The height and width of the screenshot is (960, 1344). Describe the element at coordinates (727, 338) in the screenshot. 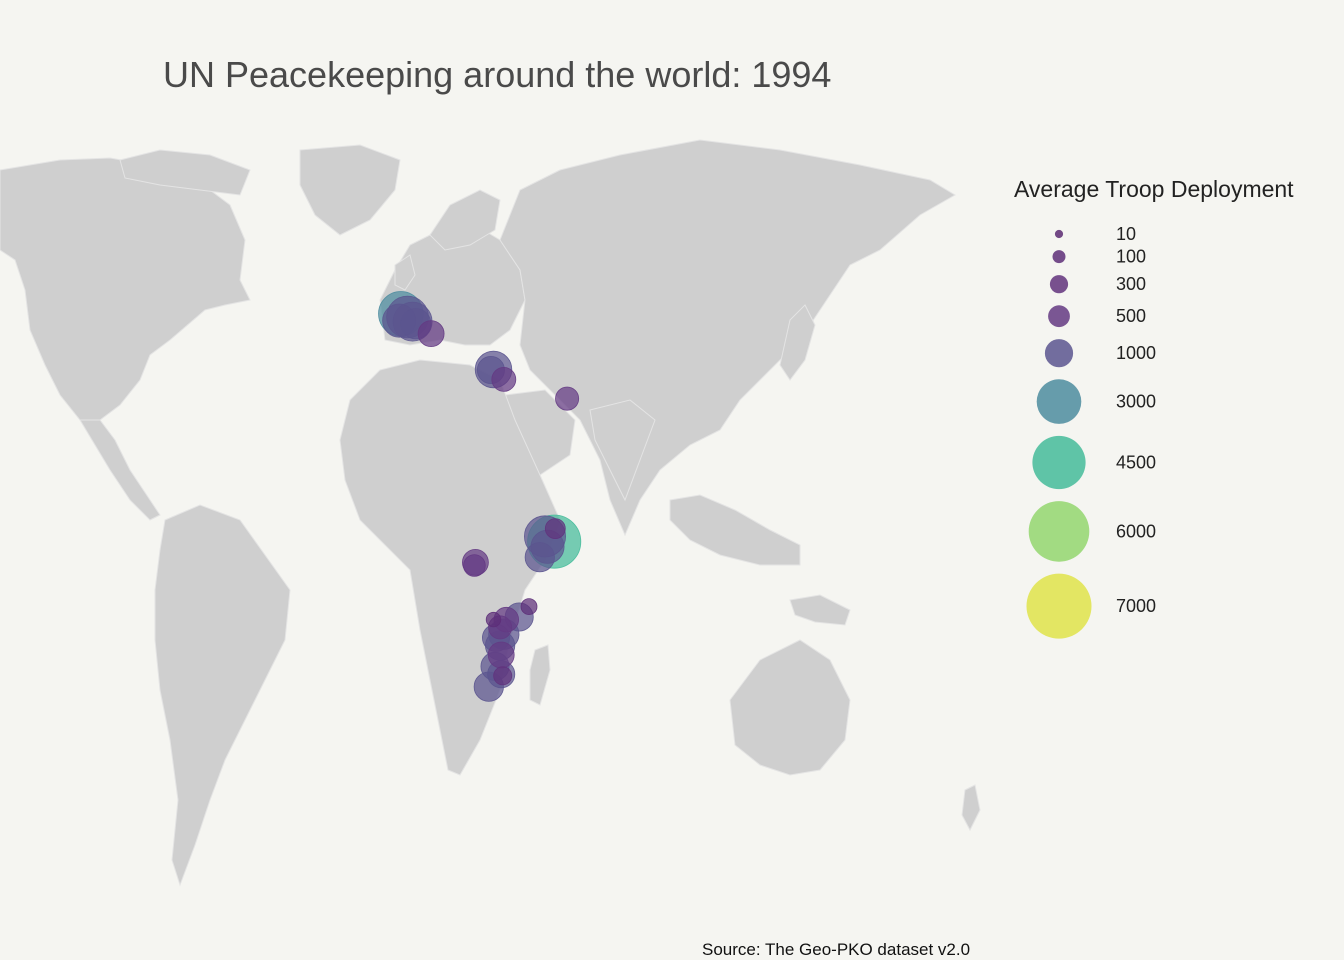

I see `land-asia` at that location.